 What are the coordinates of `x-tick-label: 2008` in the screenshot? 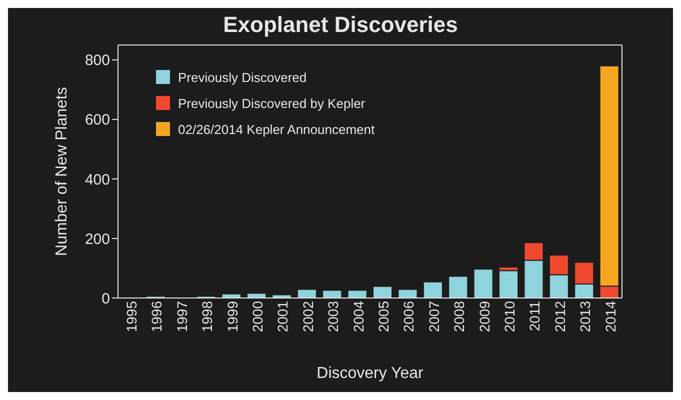 It's located at (459, 316).